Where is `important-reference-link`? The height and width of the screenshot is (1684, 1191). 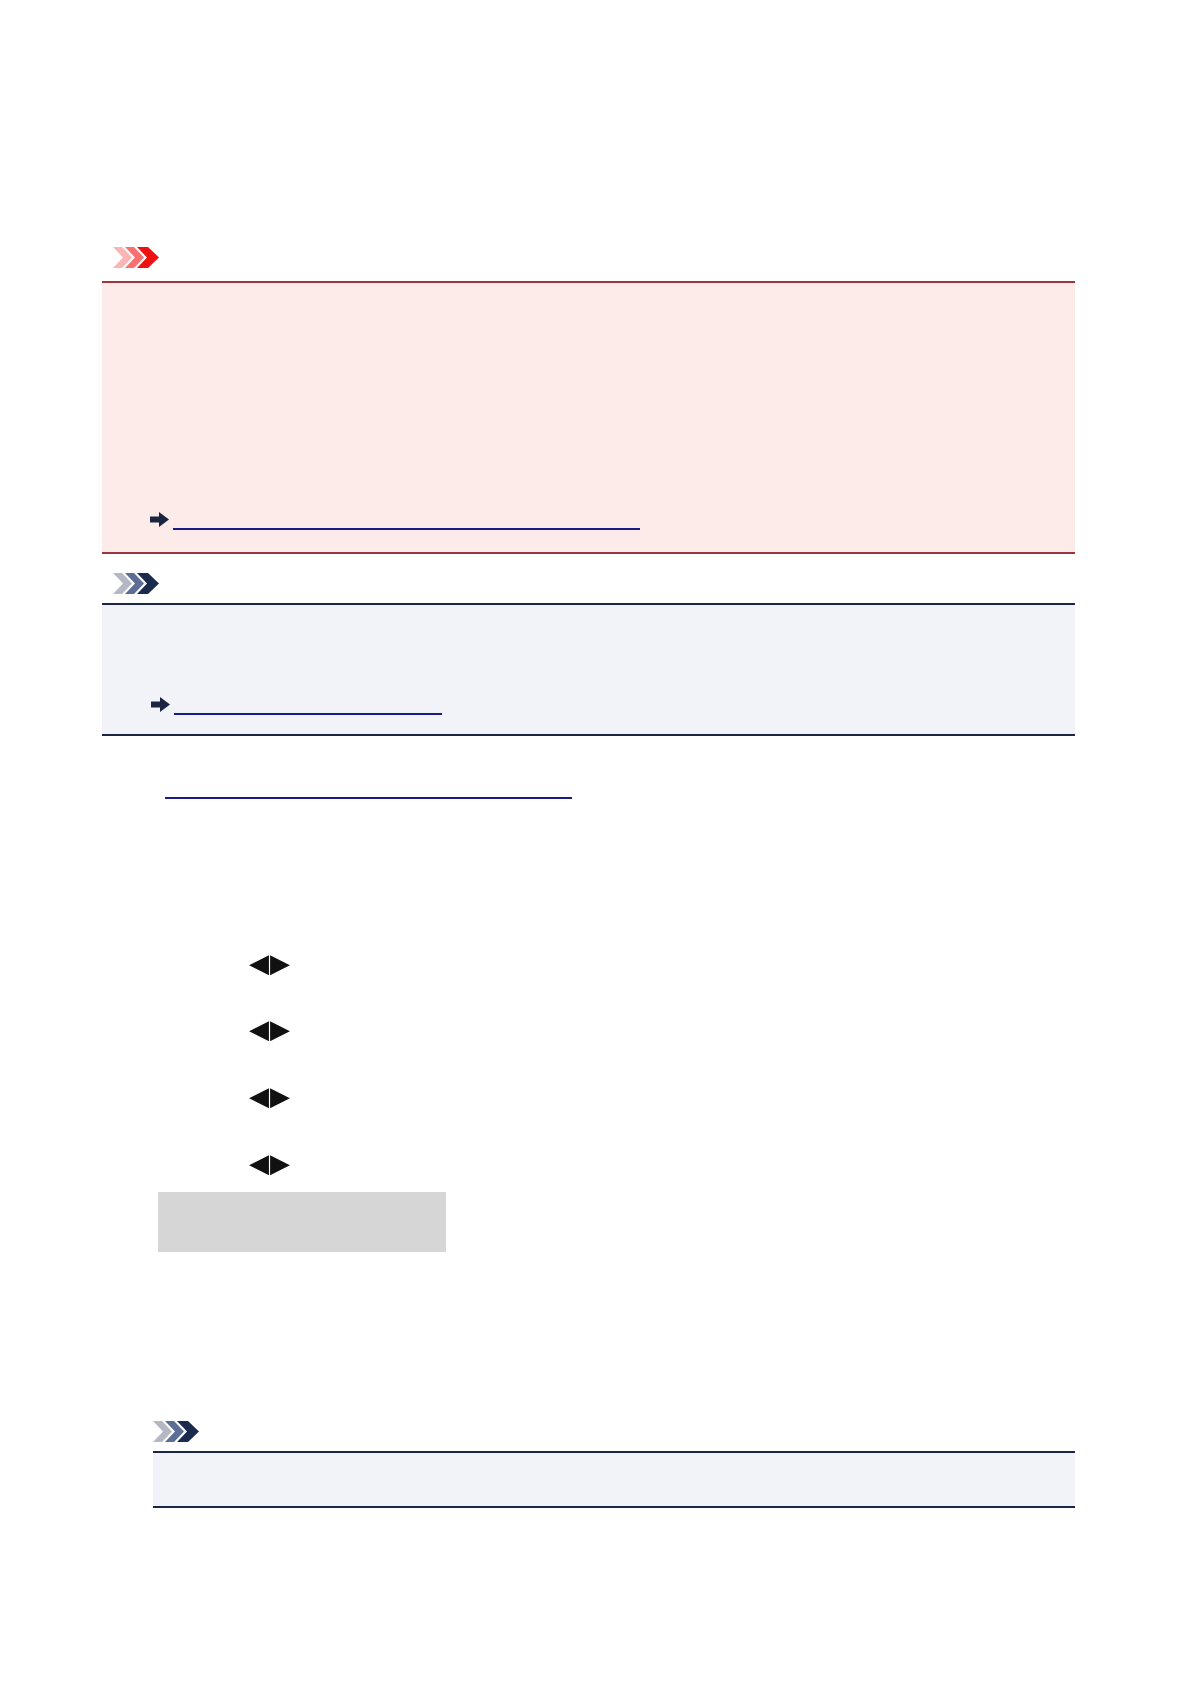
important-reference-link is located at coordinates (406, 521).